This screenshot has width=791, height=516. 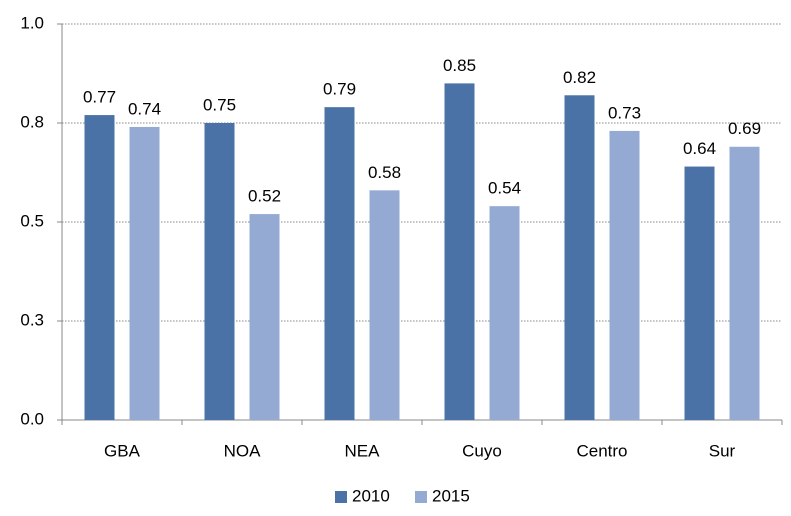 What do you see at coordinates (624, 112) in the screenshot?
I see `data-label: 0.73` at bounding box center [624, 112].